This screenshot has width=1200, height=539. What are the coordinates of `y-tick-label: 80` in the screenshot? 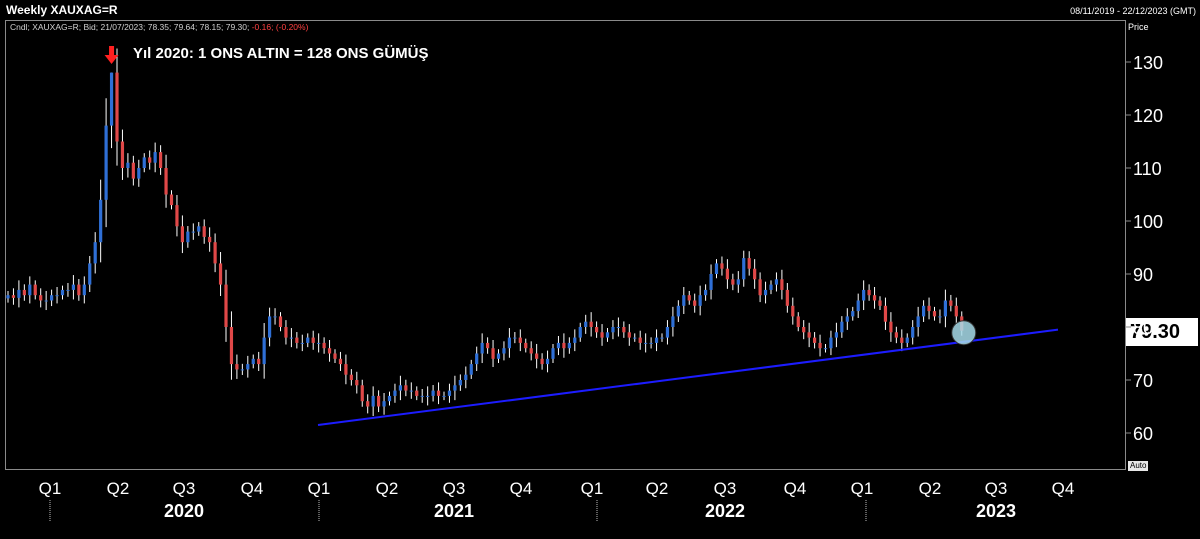 It's located at (1143, 328).